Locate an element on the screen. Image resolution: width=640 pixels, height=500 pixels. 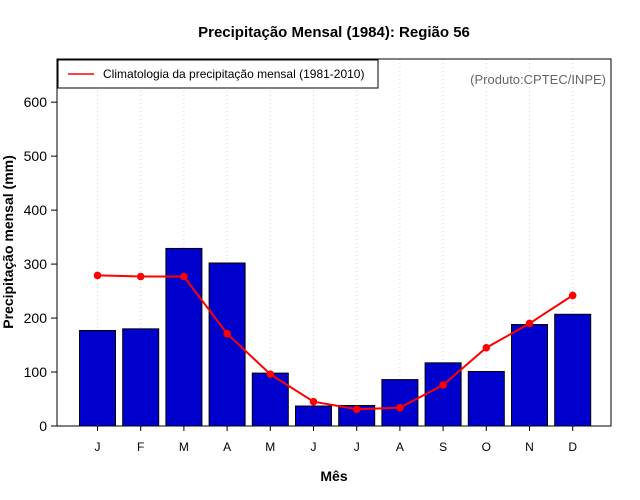
x-axis-label: Mês is located at coordinates (333, 476).